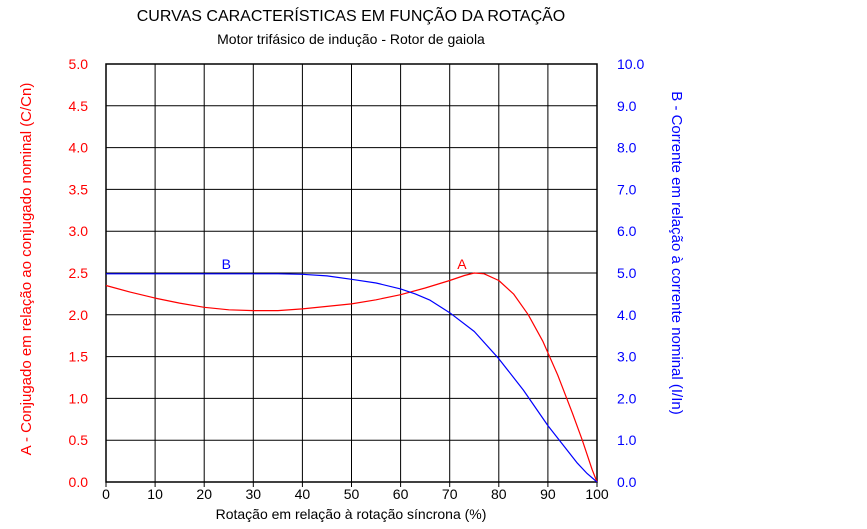  What do you see at coordinates (79, 106) in the screenshot?
I see `y-left-tick-label: 4.5` at bounding box center [79, 106].